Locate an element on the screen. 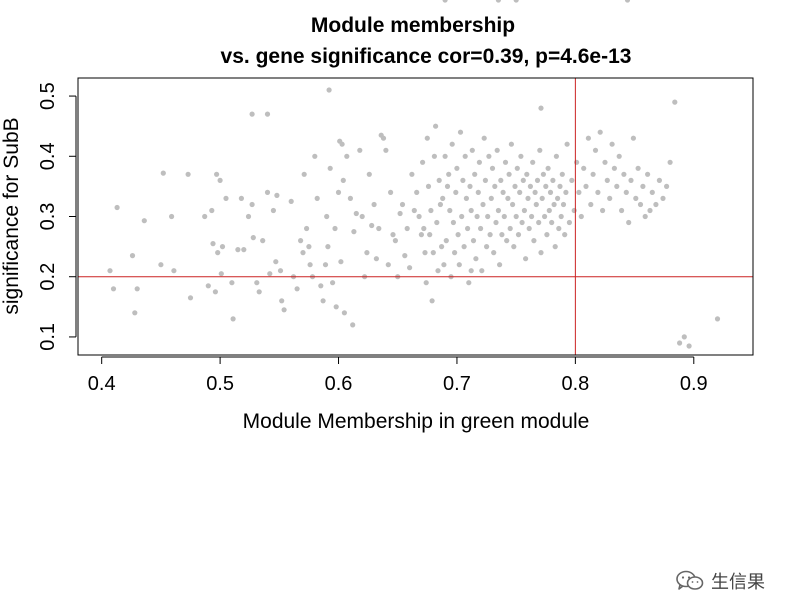 The image size is (794, 614). x-tick-label: 0.8 is located at coordinates (575, 384).